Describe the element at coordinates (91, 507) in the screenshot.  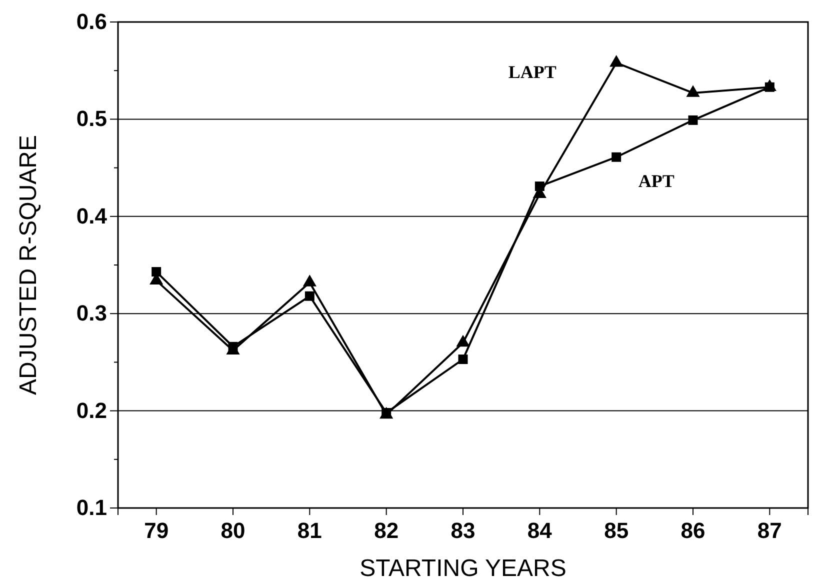
I see `y-tick-label: 0.1` at that location.